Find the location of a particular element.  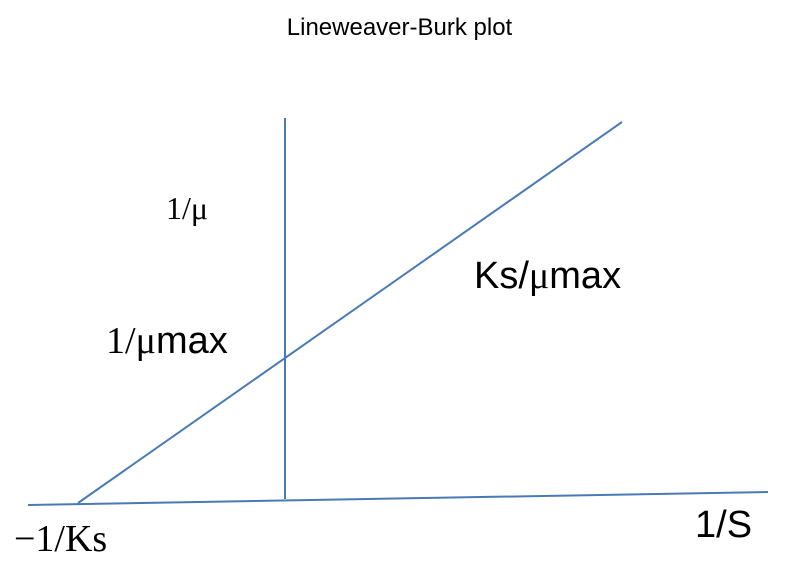

y-axis-label: 1/μ is located at coordinates (187, 208).